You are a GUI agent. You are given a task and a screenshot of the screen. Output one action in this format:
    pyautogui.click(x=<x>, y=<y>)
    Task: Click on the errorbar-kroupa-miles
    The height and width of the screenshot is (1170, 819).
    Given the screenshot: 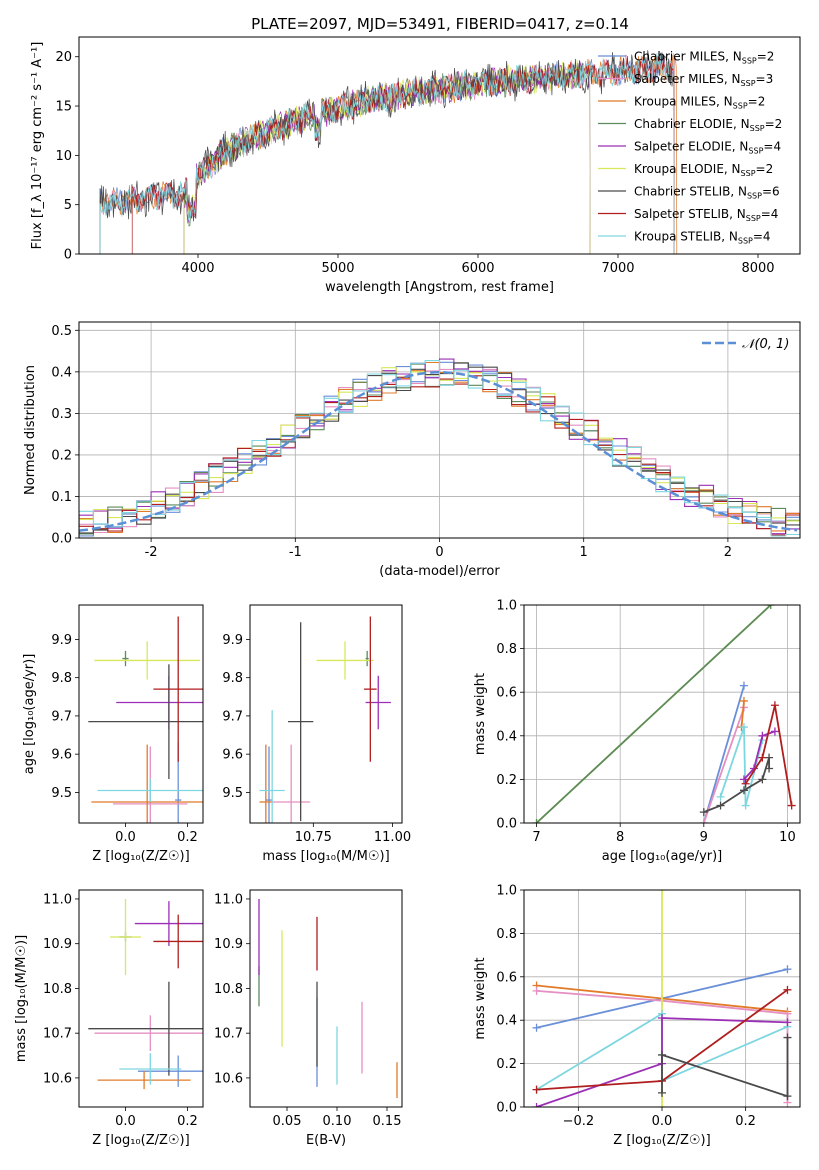 What is the action you would take?
    pyautogui.click(x=147, y=783)
    